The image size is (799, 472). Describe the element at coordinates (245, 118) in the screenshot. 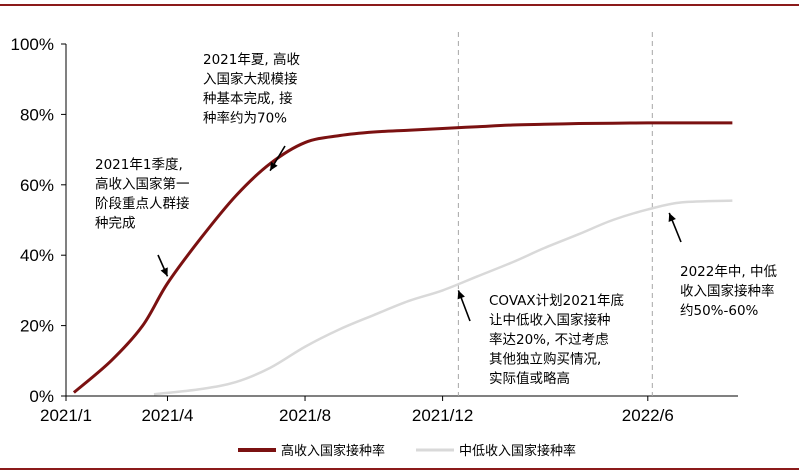

I see `annotation-text: 种率约为70%` at that location.